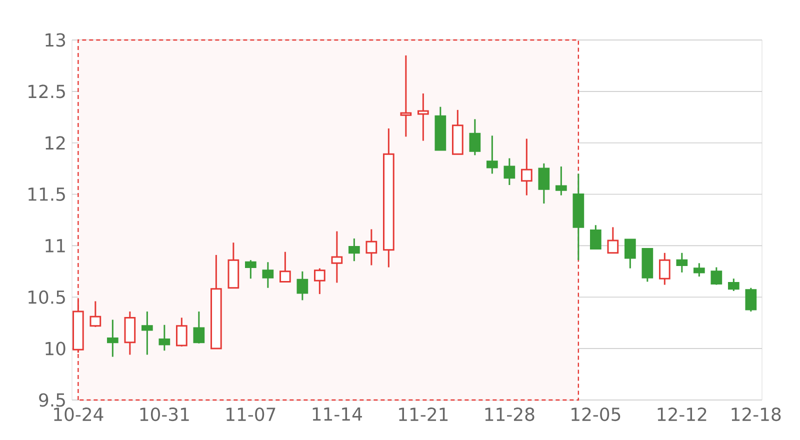 This screenshot has height=440, width=800. Describe the element at coordinates (337, 414) in the screenshot. I see `x-tick-label: 11-14` at that location.